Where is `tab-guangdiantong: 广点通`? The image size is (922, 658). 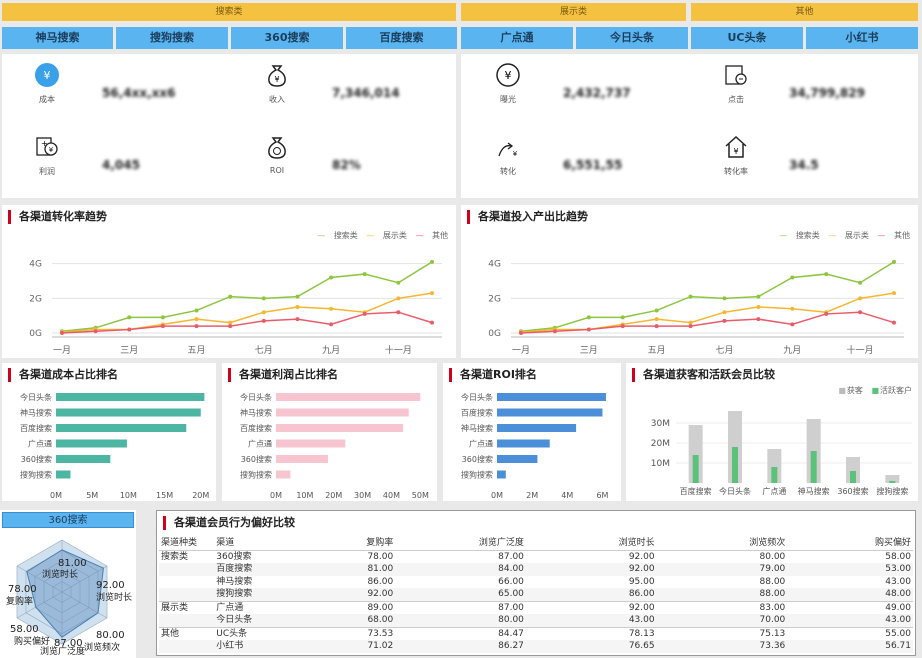 tab-guangdiantong: 广点通 is located at coordinates (517, 38).